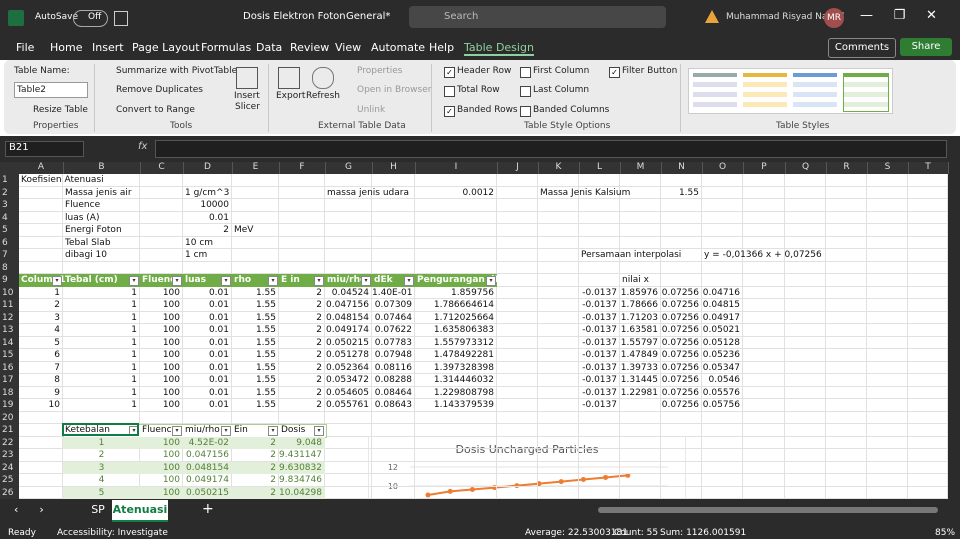  I want to click on comments-button: Comments, so click(862, 48).